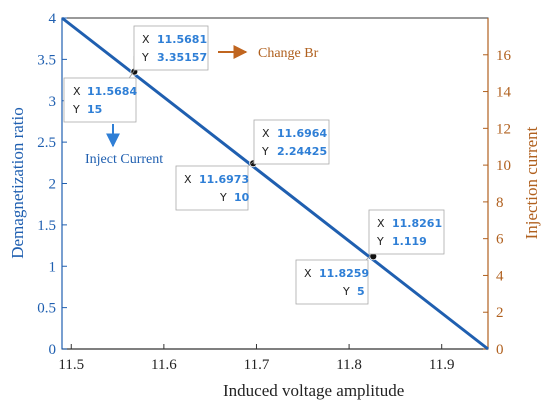 Image resolution: width=550 pixels, height=409 pixels. I want to click on datatip-3: X 11.6964 Y 2.24425, so click(291, 142).